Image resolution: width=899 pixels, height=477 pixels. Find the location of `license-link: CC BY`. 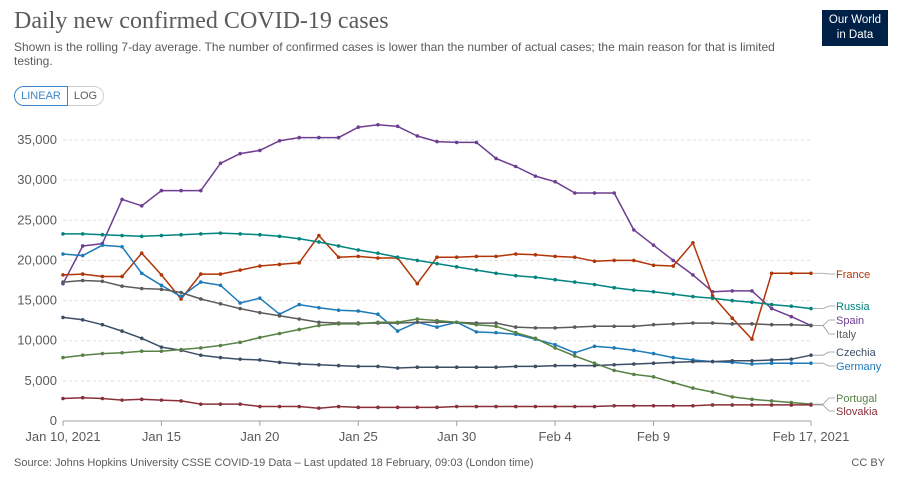

license-link: CC BY is located at coordinates (868, 463).